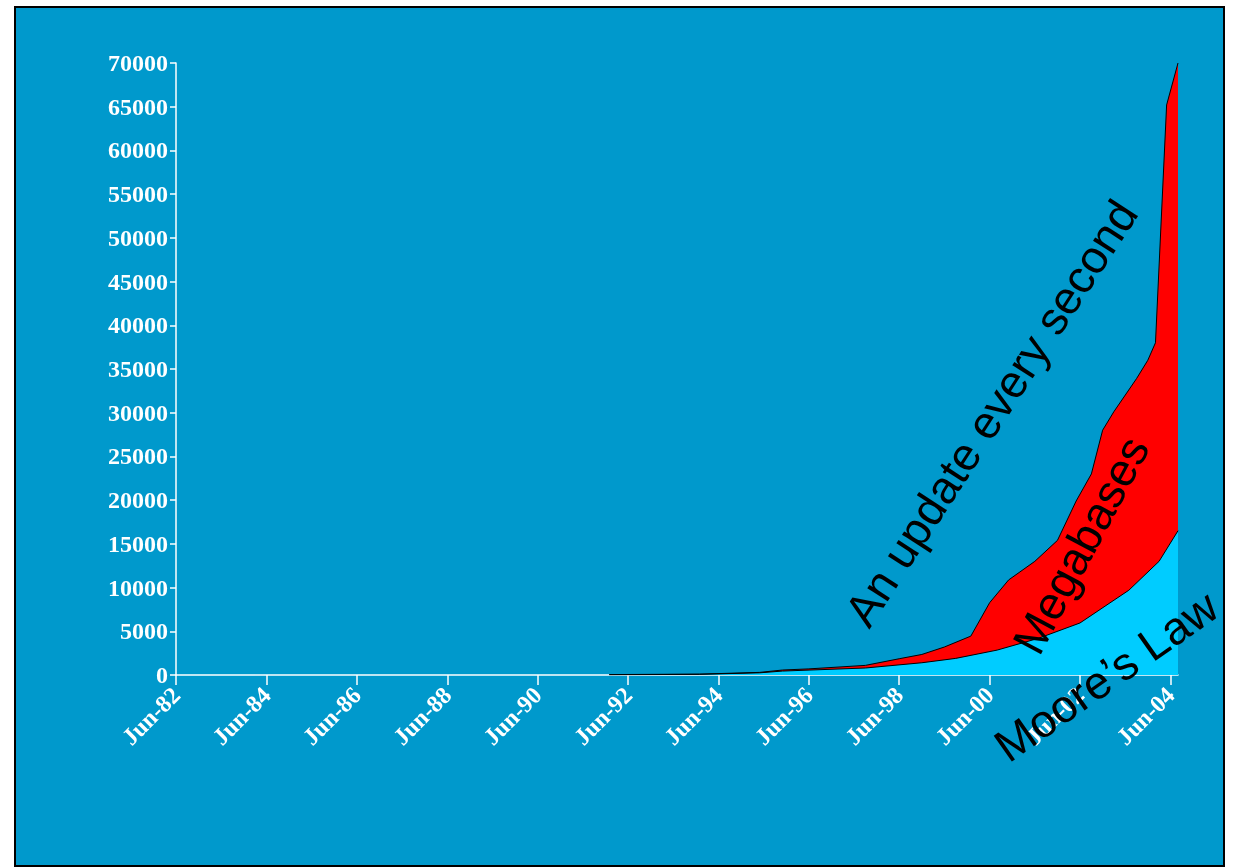  I want to click on y-tick-label: 35000, so click(138, 369).